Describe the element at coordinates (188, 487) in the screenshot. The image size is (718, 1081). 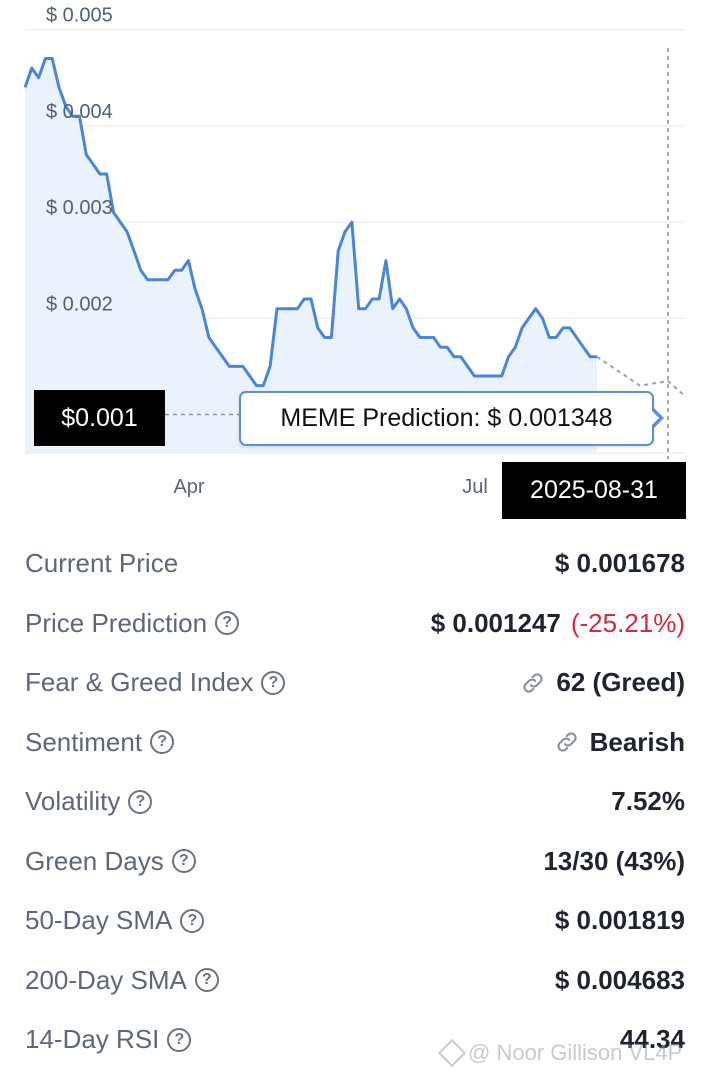
I see `x-tick-label: Apr` at that location.